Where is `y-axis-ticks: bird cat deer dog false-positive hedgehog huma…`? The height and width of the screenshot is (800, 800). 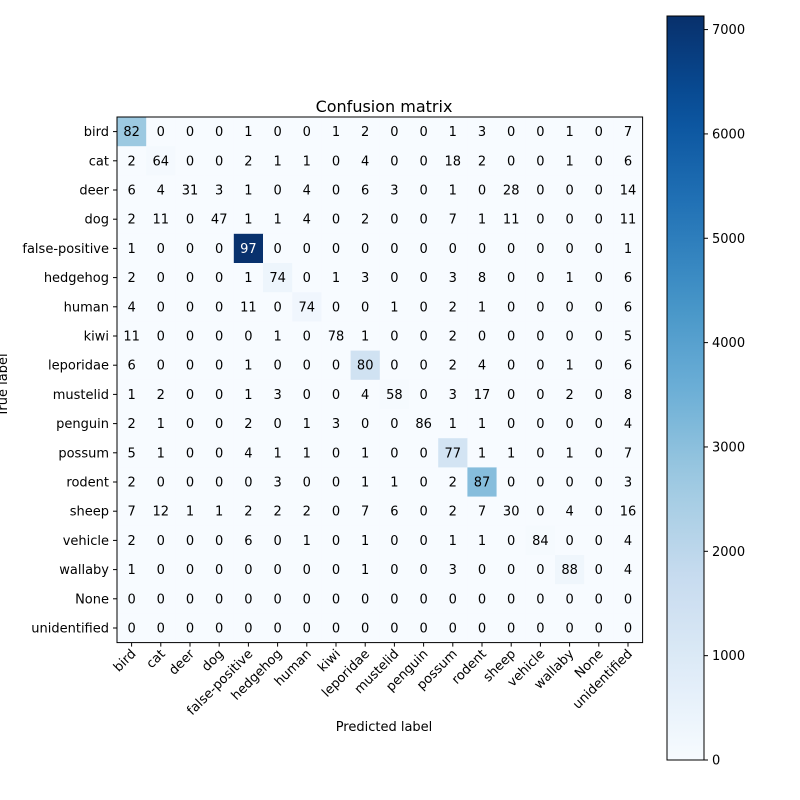 y-axis-ticks: bird cat deer dog false-positive hedgehog huma… is located at coordinates (69, 381).